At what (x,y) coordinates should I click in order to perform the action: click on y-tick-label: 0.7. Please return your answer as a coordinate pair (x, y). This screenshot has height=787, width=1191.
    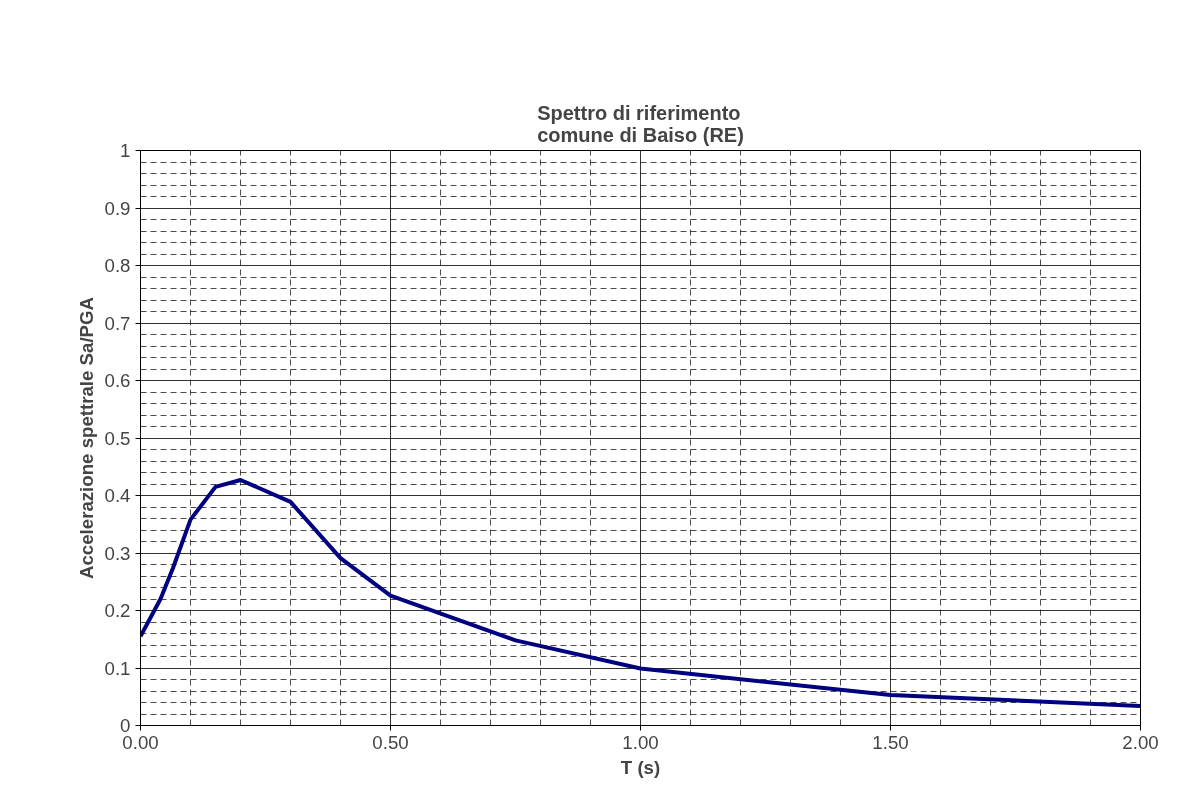
    Looking at the image, I should click on (117, 323).